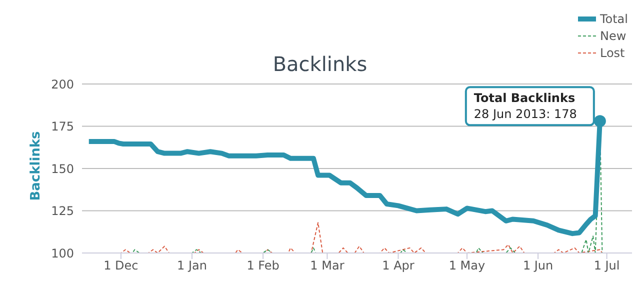  Describe the element at coordinates (62, 169) in the screenshot. I see `y-tick-label: 150` at that location.